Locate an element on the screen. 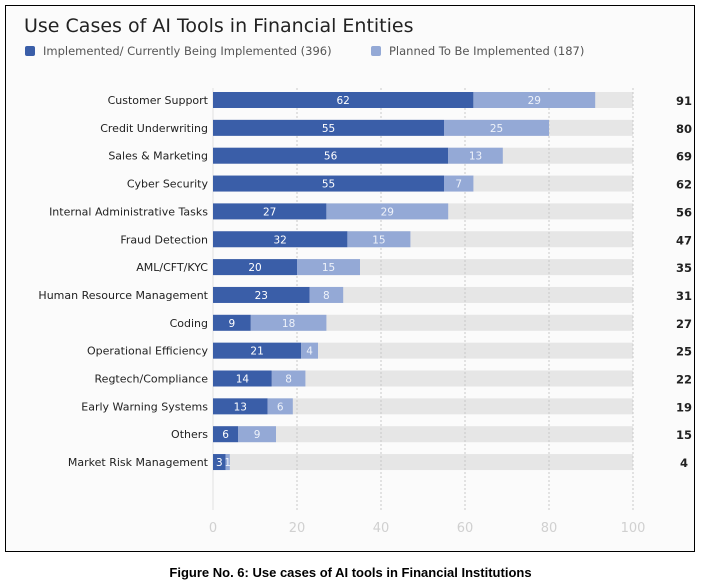 This screenshot has width=701, height=587. total-label: 19 is located at coordinates (684, 407).